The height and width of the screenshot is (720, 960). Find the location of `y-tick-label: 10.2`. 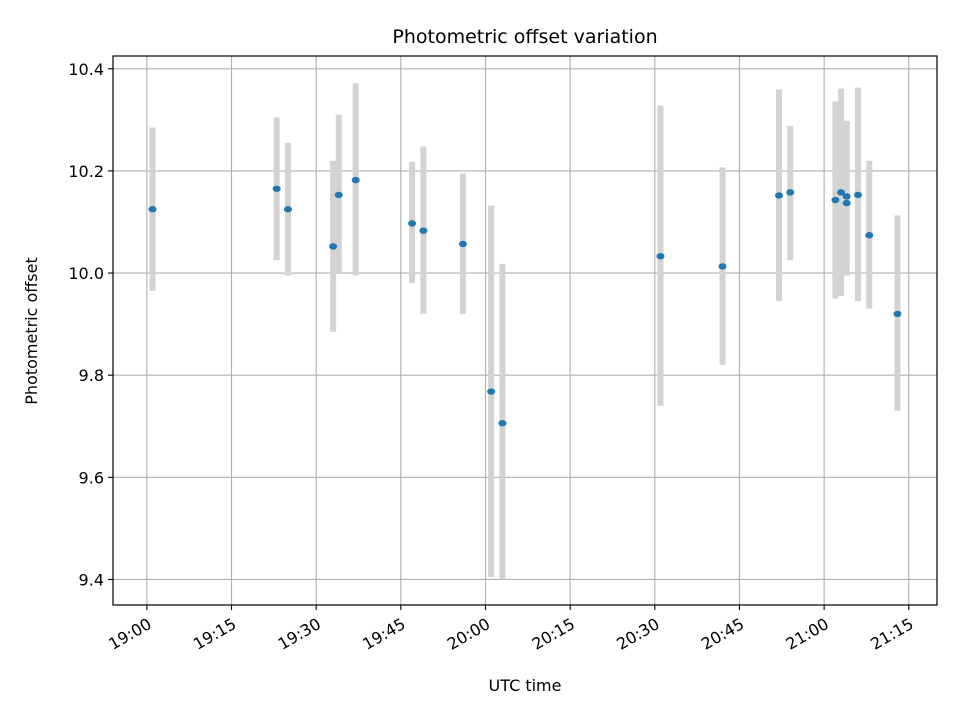

y-tick-label: 10.2 is located at coordinates (86, 171).